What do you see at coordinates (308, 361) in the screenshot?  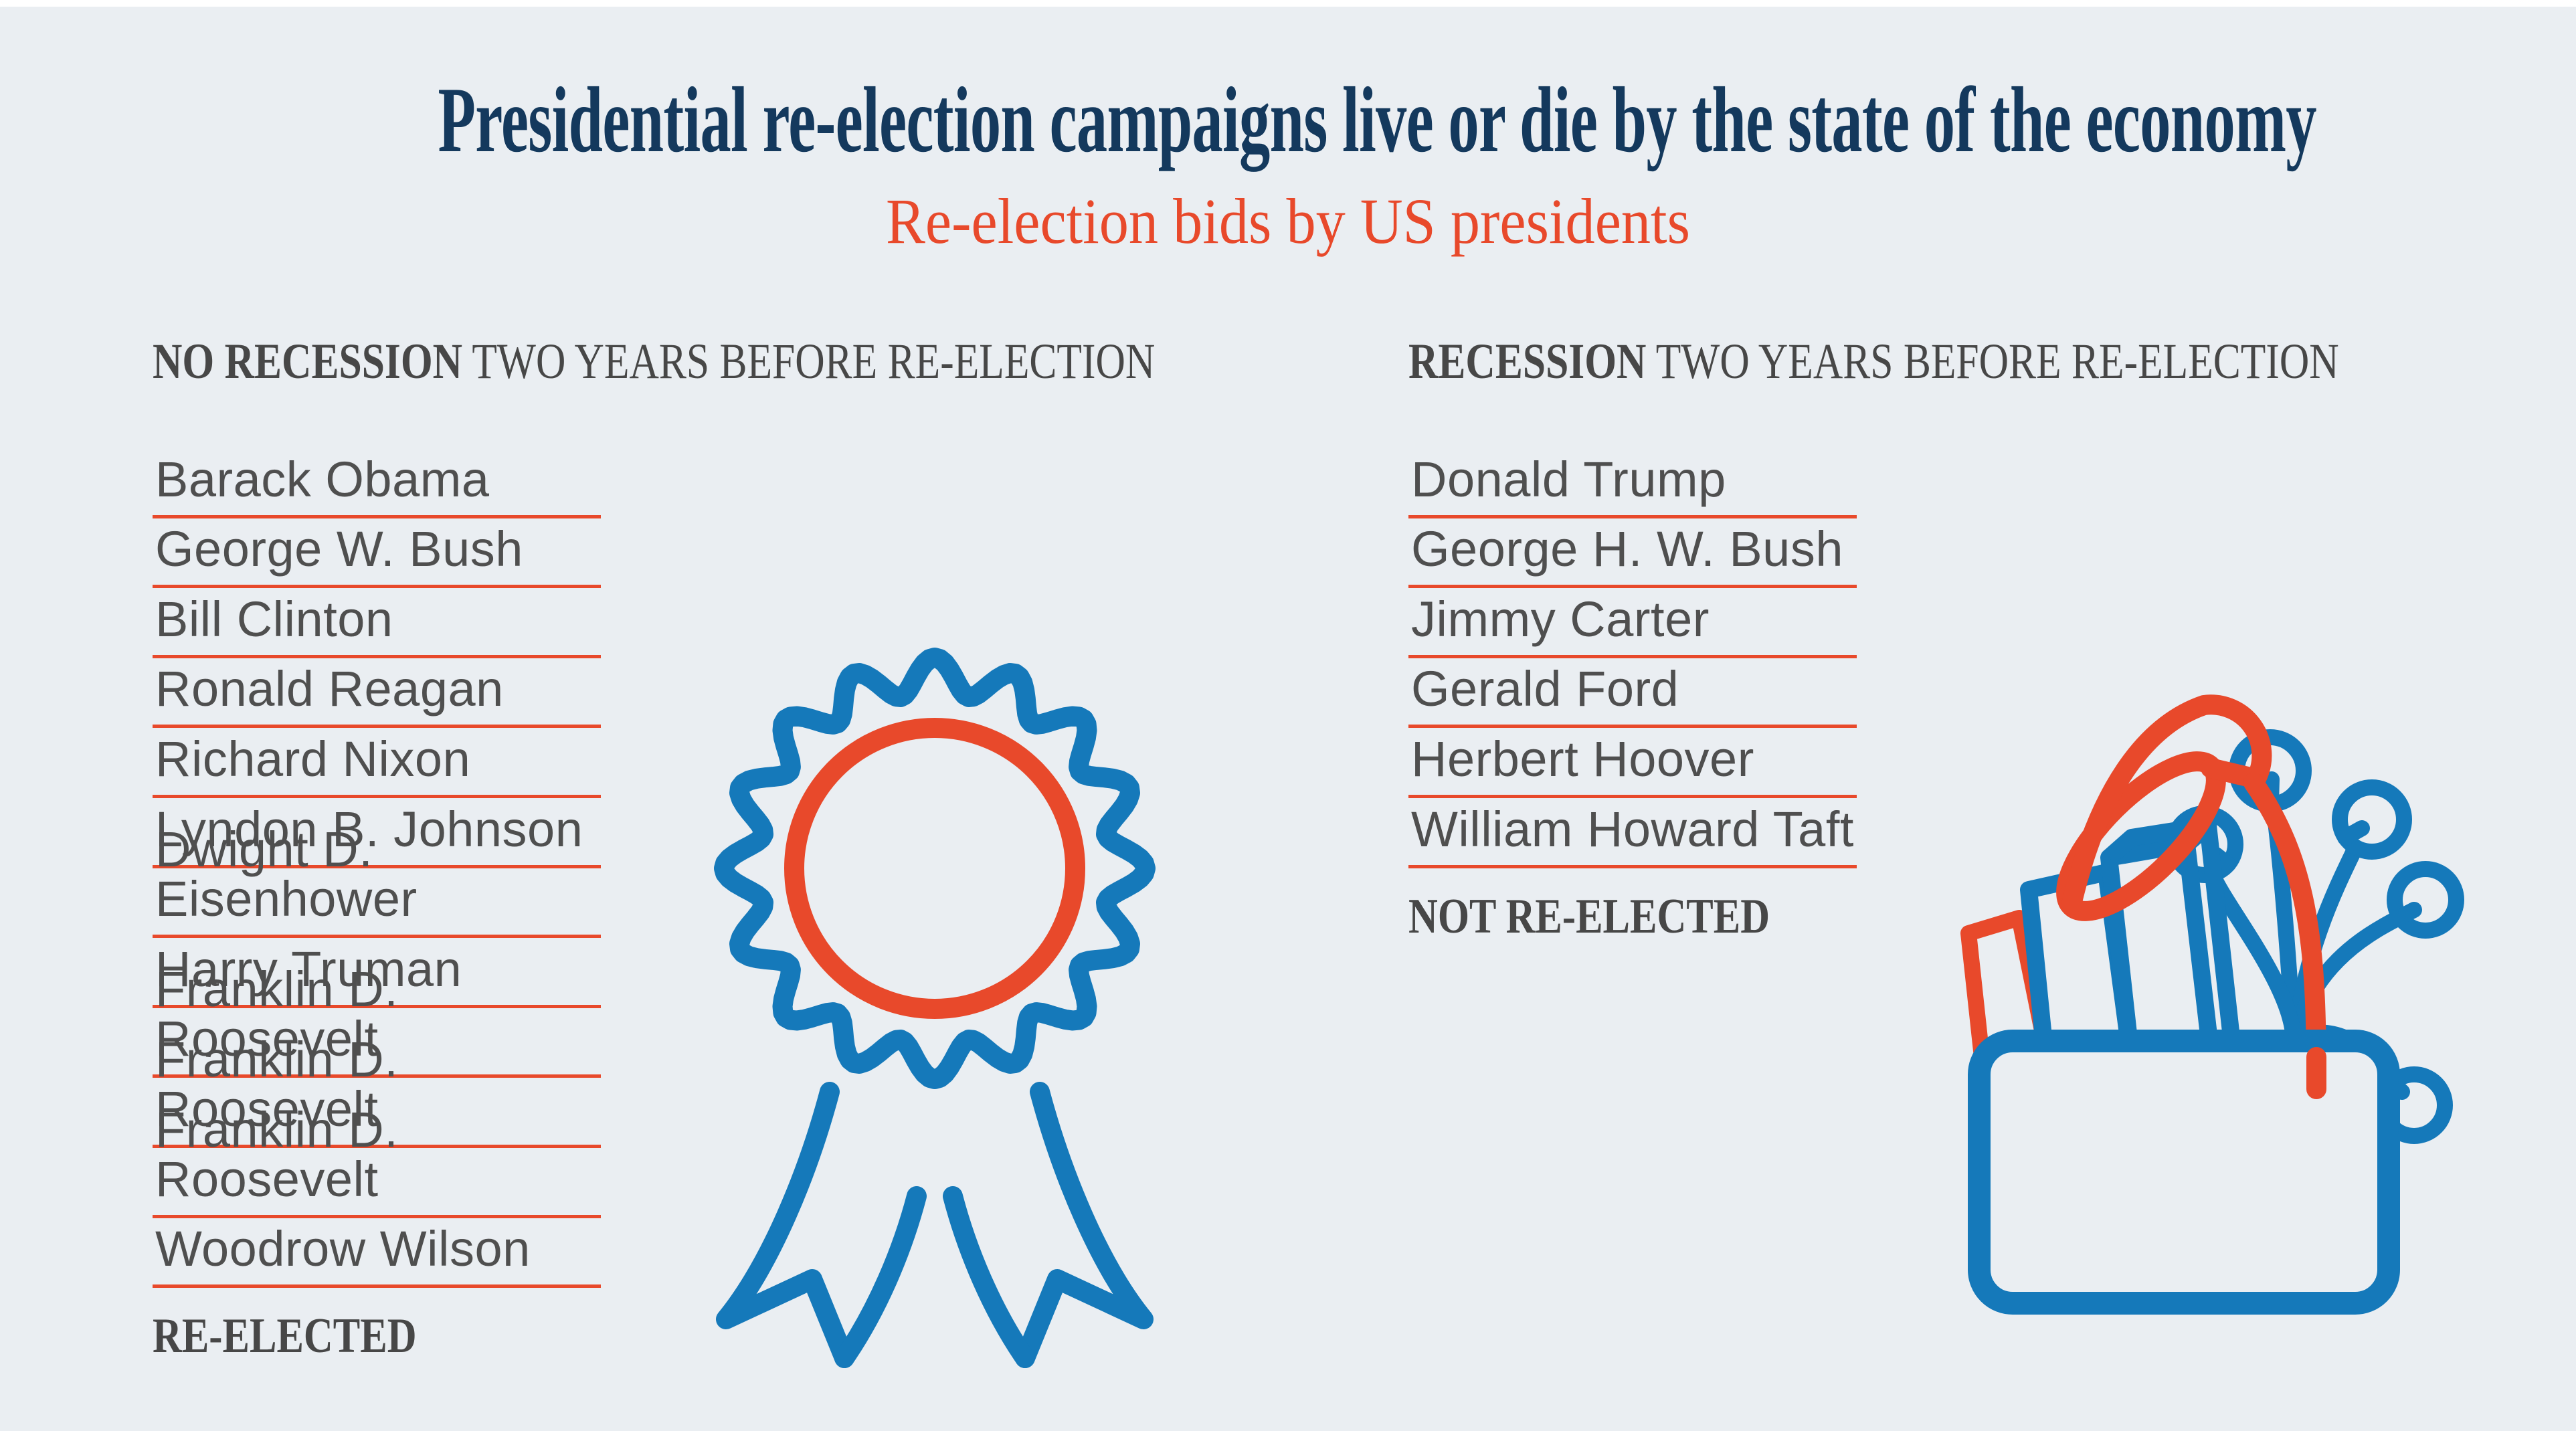 I see `no-recession-heading-bold: NO RECESSION` at bounding box center [308, 361].